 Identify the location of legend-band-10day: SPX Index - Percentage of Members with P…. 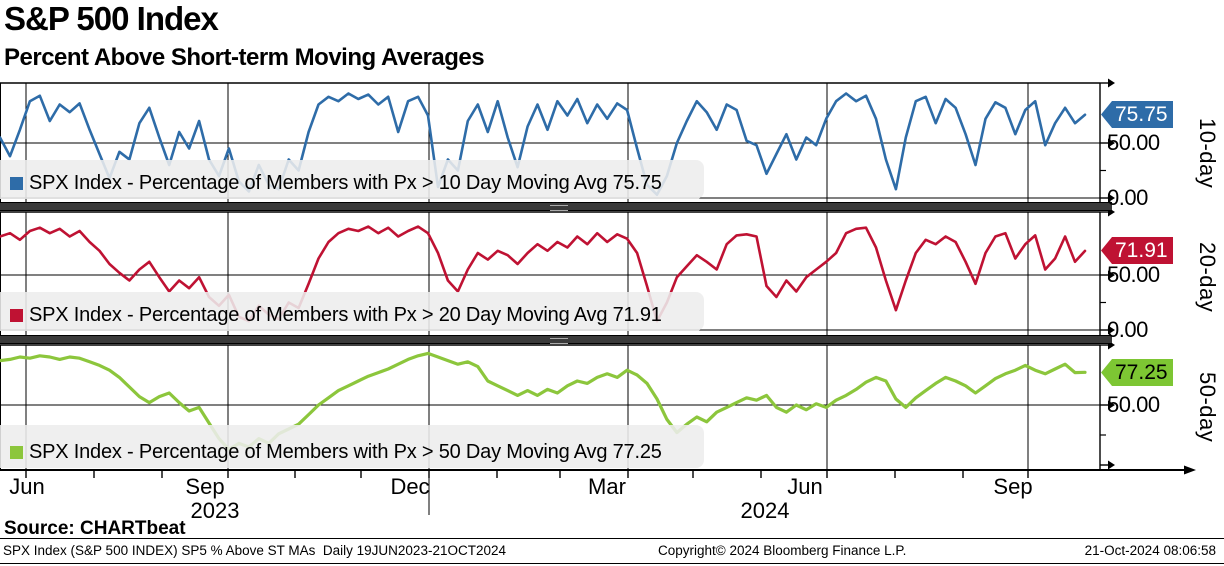
(352, 179).